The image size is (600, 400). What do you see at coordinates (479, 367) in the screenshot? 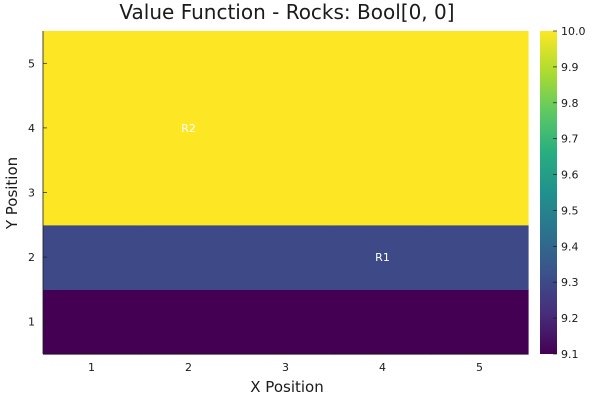
I see `x-tick-label: 5` at bounding box center [479, 367].